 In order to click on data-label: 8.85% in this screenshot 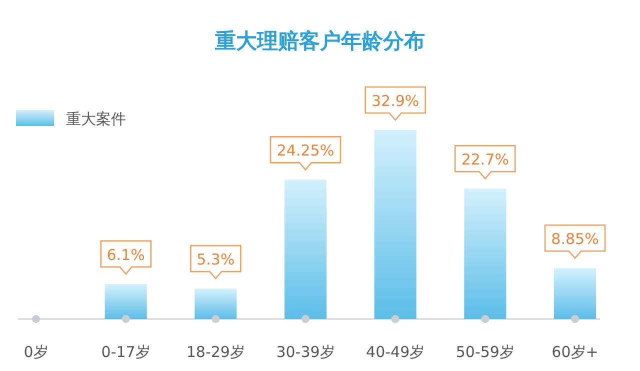, I will do `click(575, 239)`.